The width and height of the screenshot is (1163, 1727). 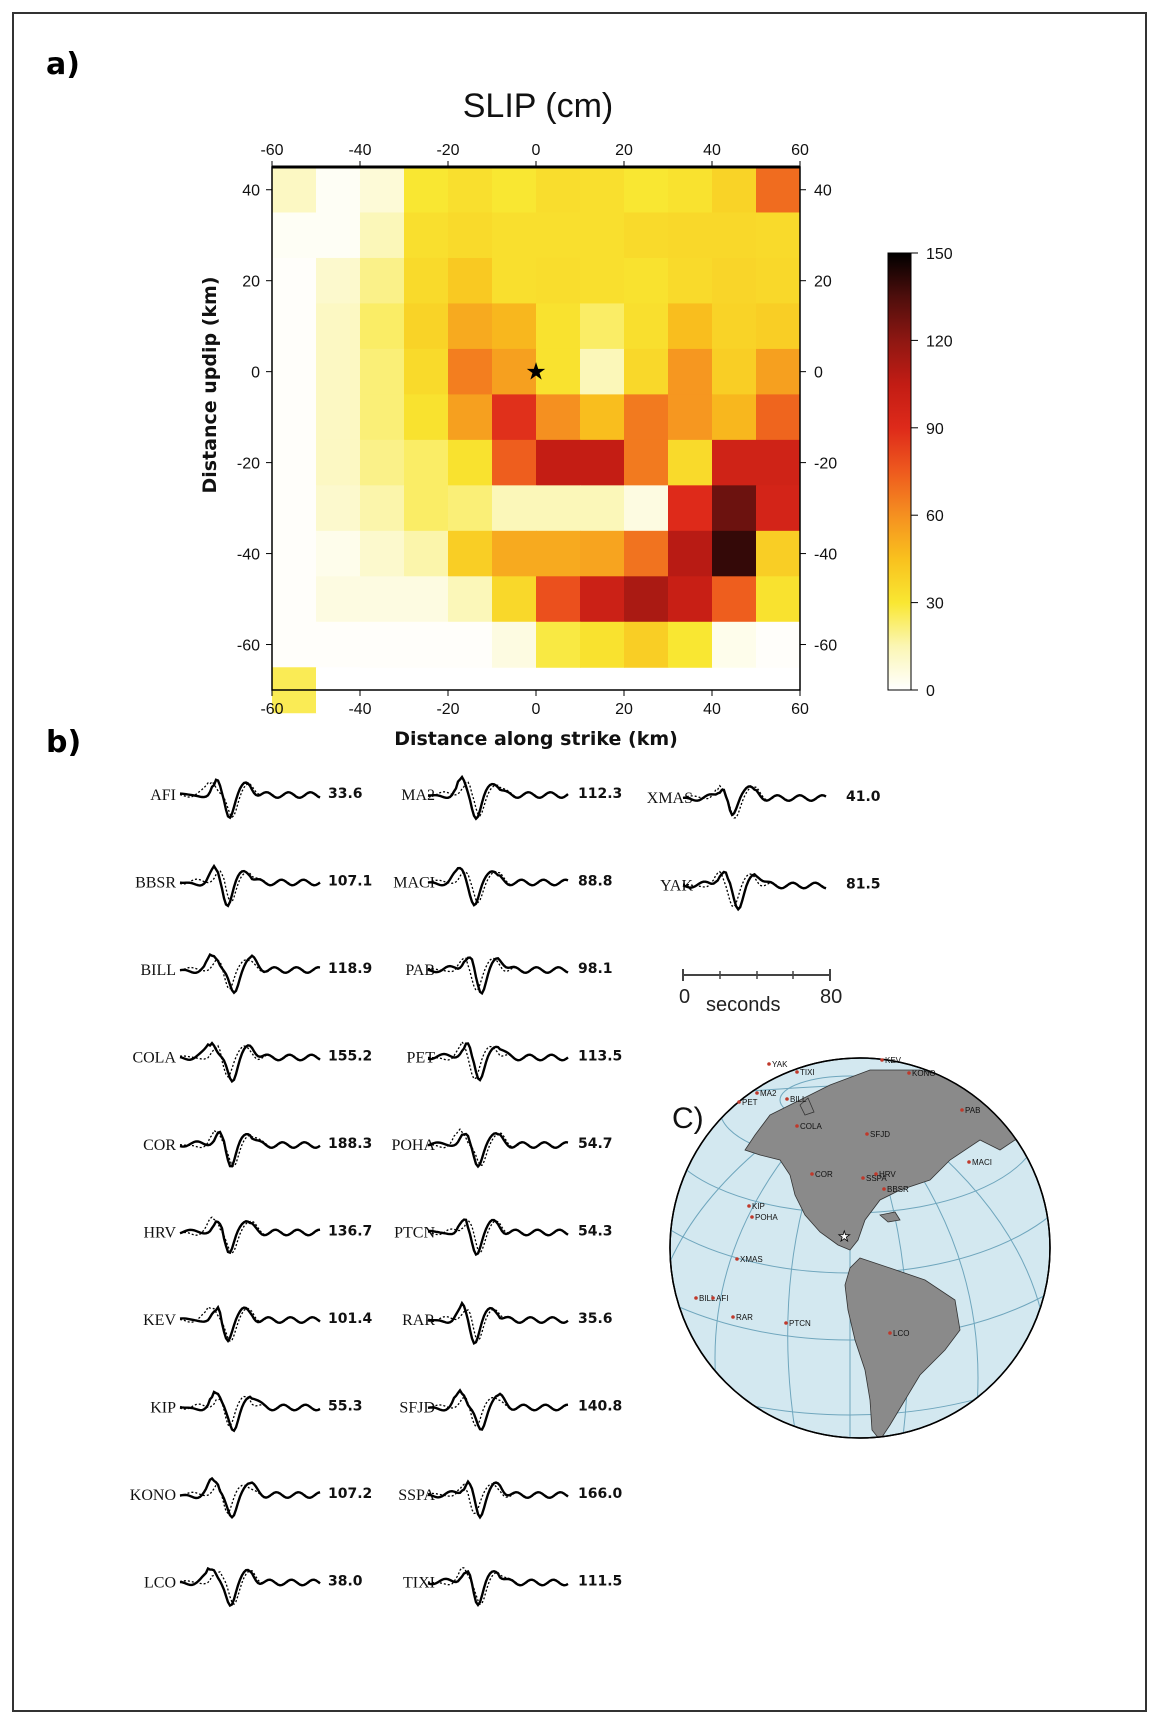 What do you see at coordinates (935, 604) in the screenshot?
I see `colorbar-tick-label: 30` at bounding box center [935, 604].